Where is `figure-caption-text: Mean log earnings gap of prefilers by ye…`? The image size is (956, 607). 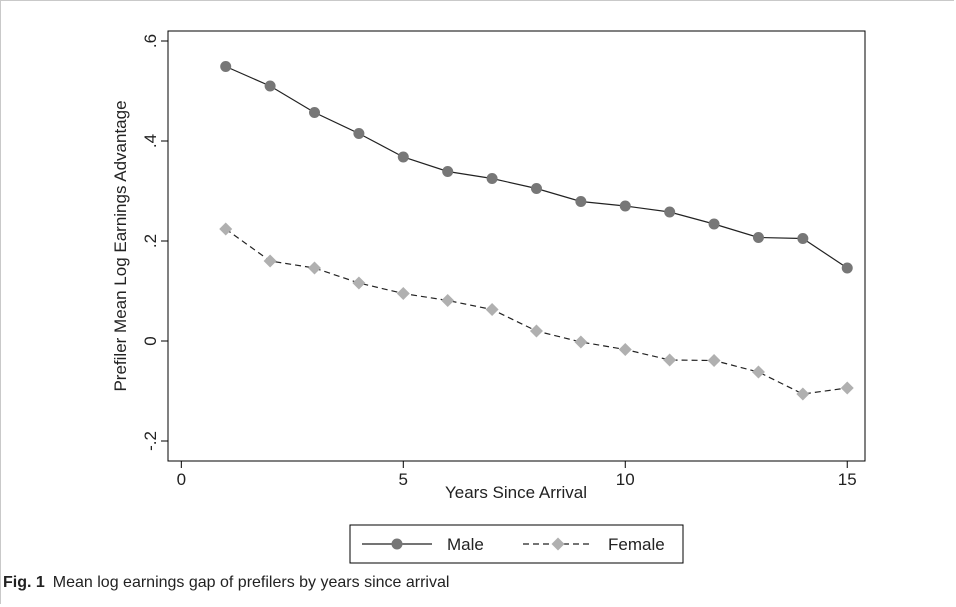
figure-caption-text: Mean log earnings gap of prefilers by ye… is located at coordinates (251, 582).